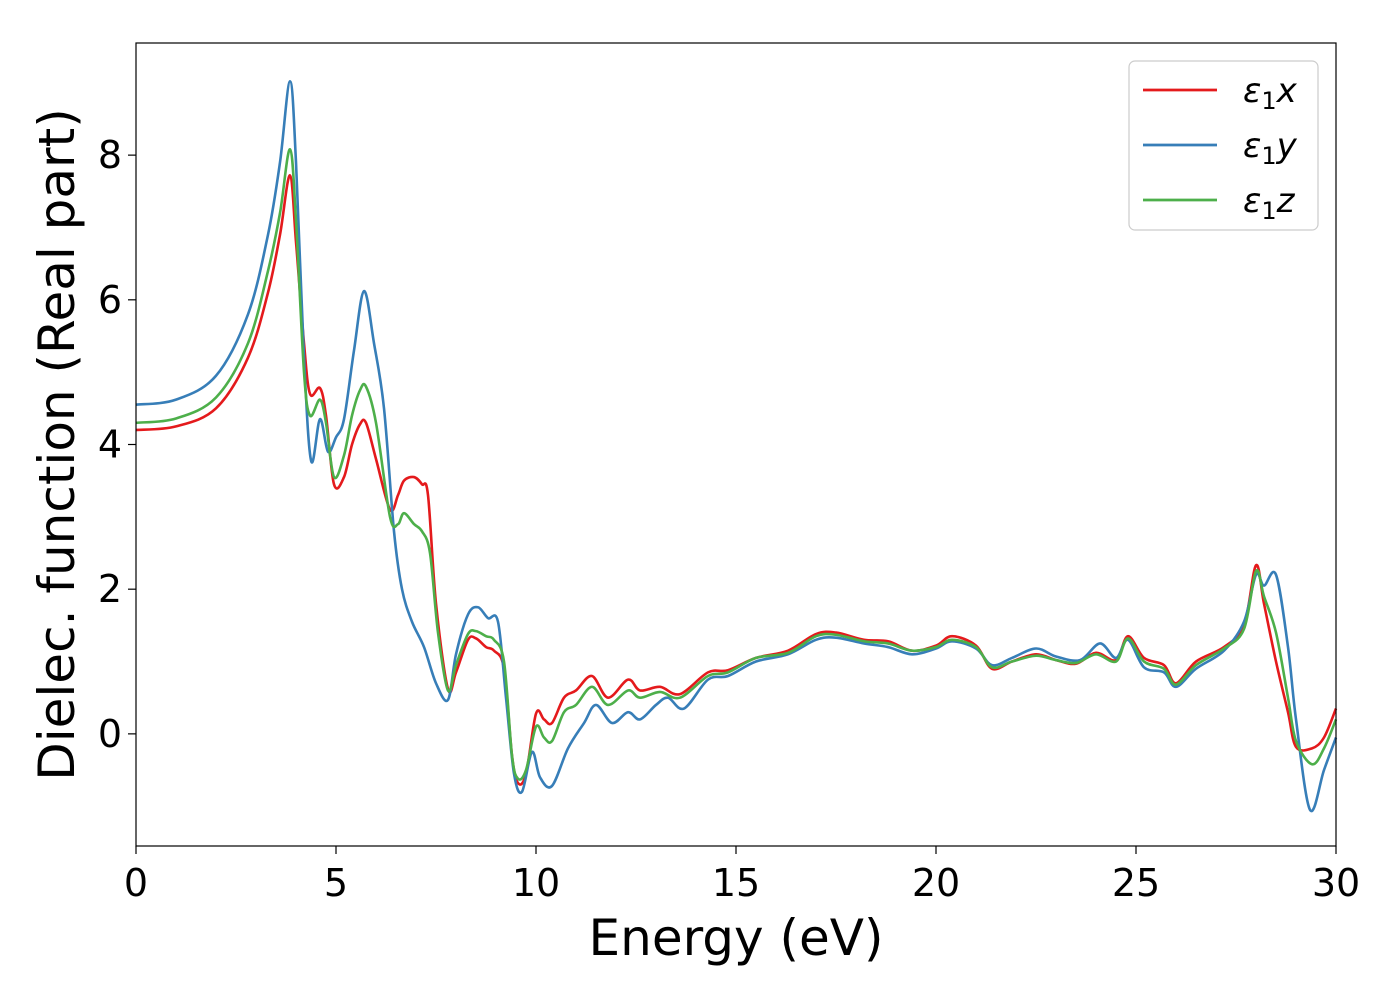 This screenshot has height=1000, width=1400. What do you see at coordinates (110, 734) in the screenshot?
I see `y-tick-label: 0` at bounding box center [110, 734].